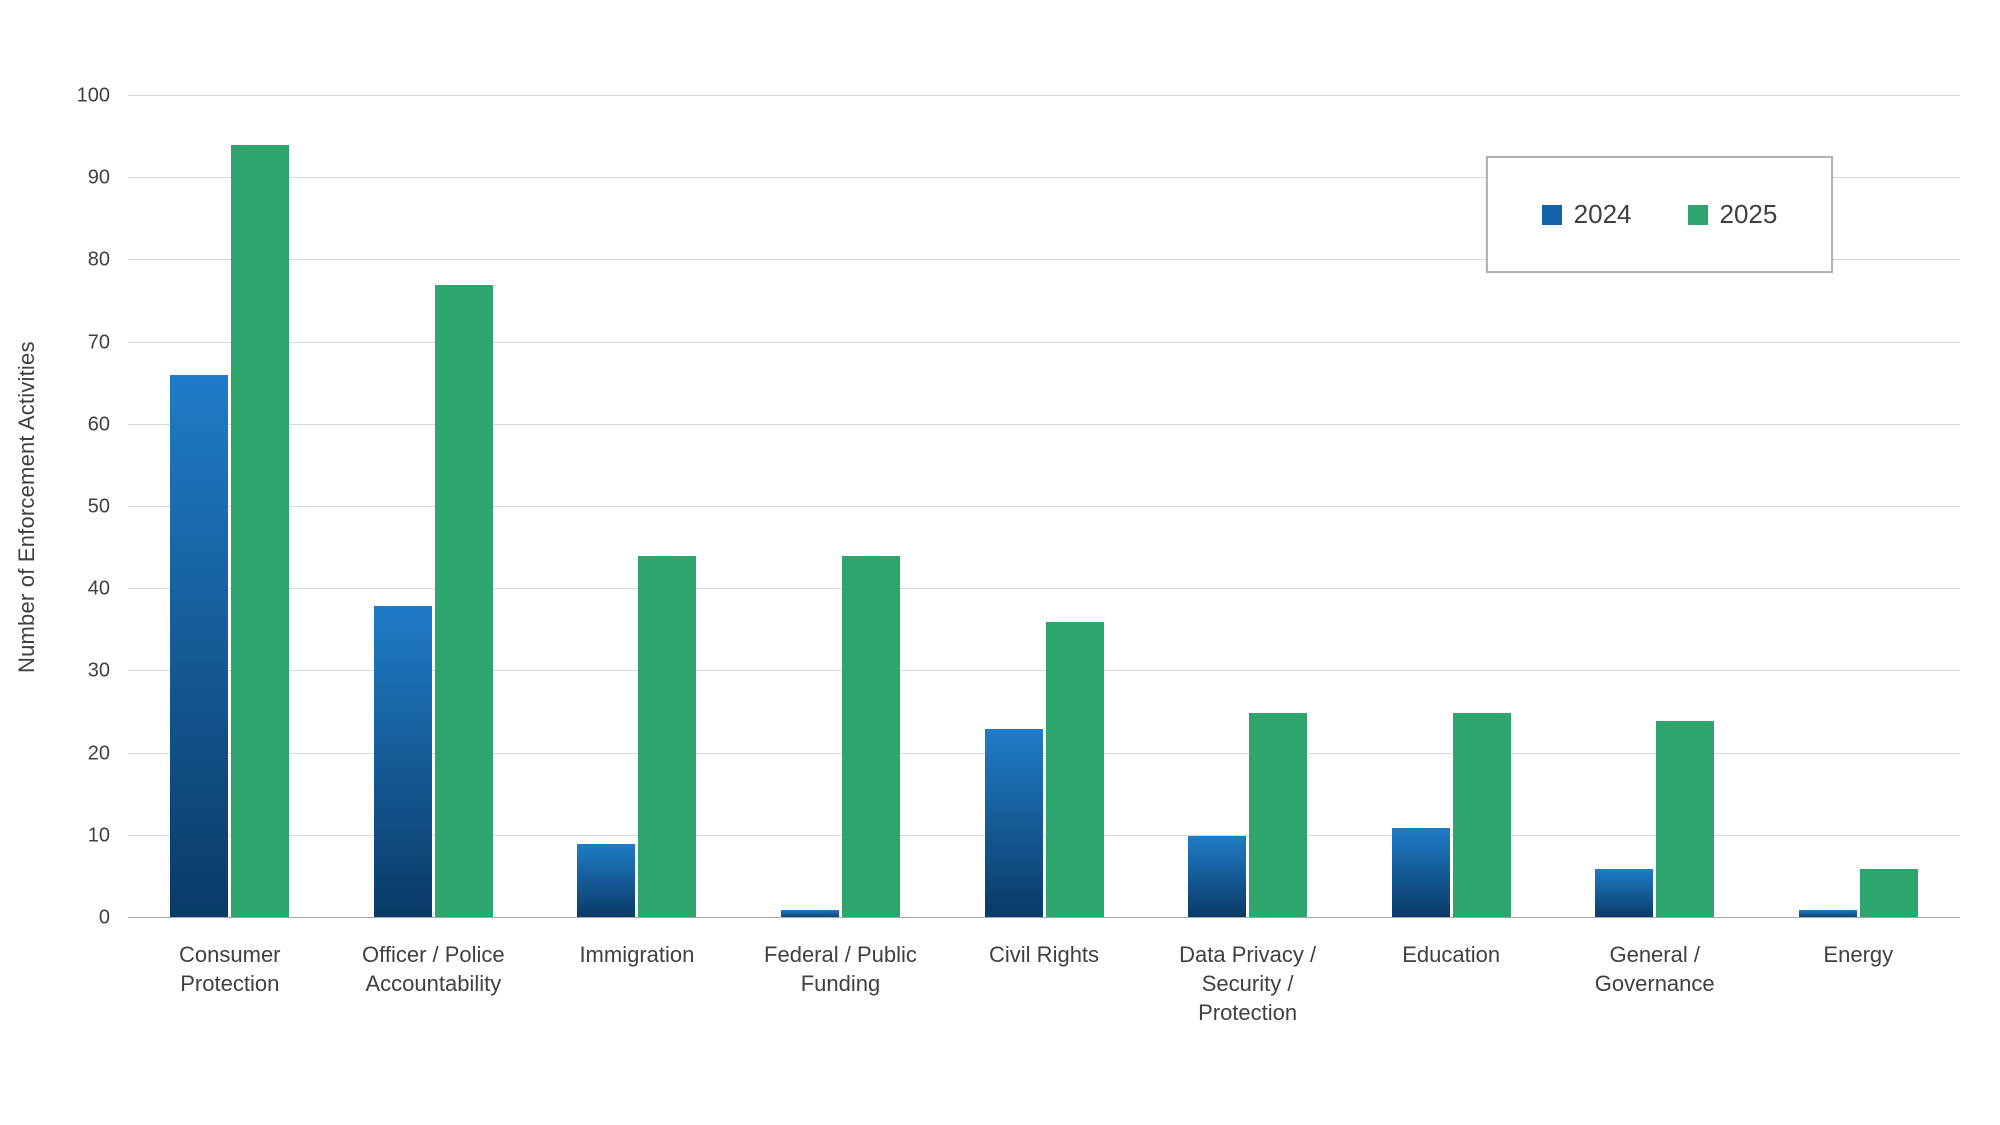  Describe the element at coordinates (230, 969) in the screenshot. I see `x-label-consumer-protection: Consumer Protection` at that location.